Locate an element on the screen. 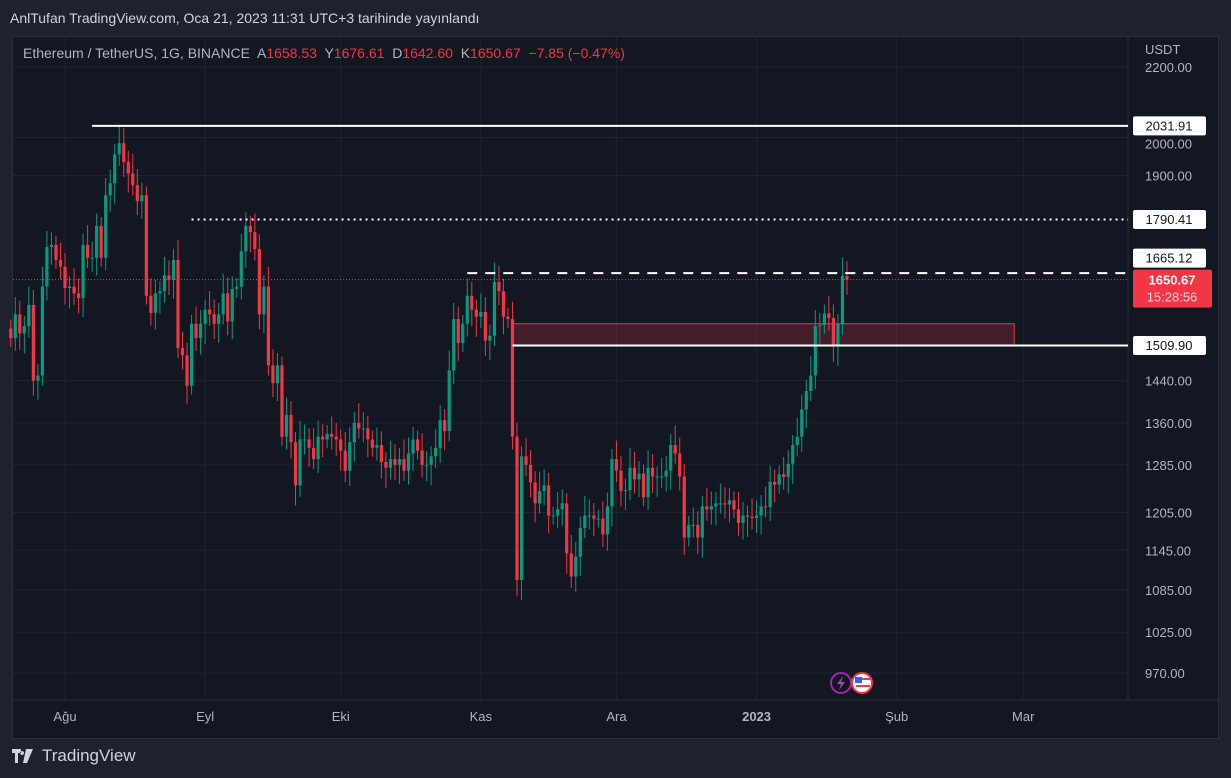 Image resolution: width=1231 pixels, height=778 pixels. price-tick-label: 2200.00 is located at coordinates (1168, 67).